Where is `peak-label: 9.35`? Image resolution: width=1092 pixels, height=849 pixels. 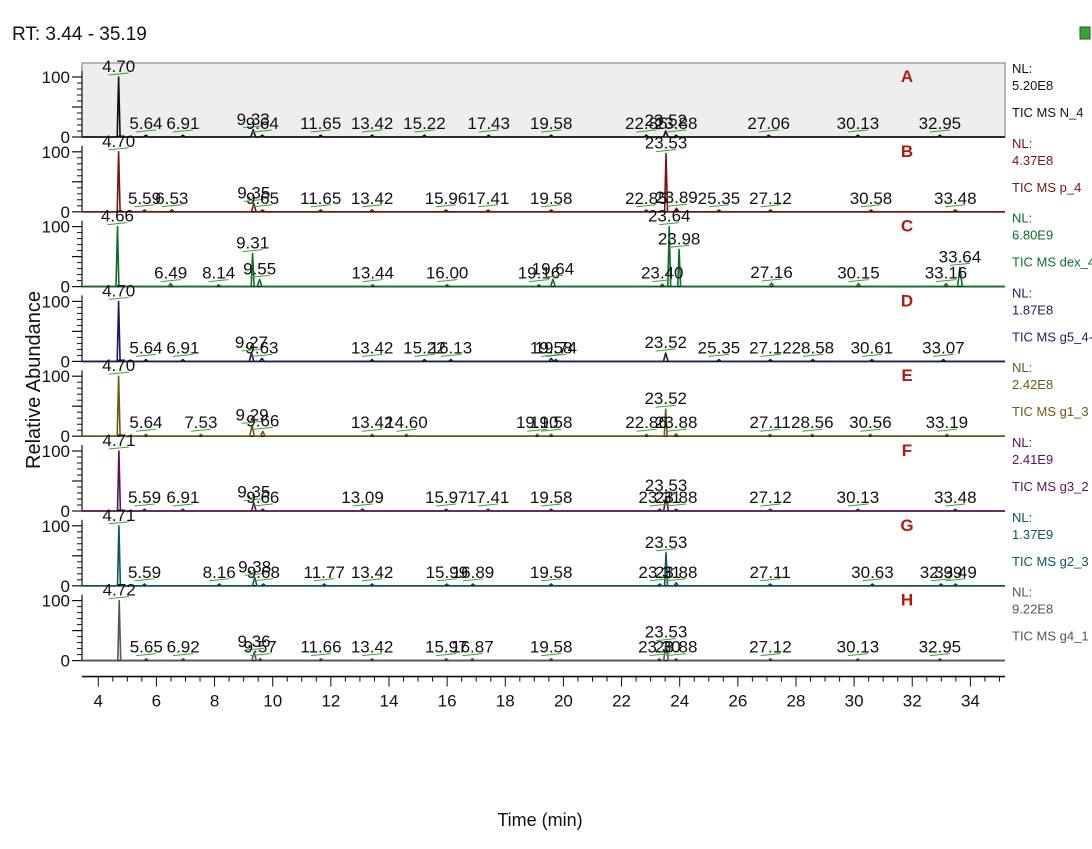 peak-label: 9.35 is located at coordinates (253, 492).